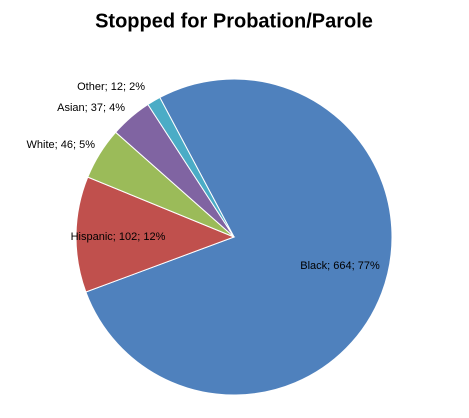 Image resolution: width=469 pixels, height=418 pixels. I want to click on data-label: White; 46; 5%, so click(61, 145).